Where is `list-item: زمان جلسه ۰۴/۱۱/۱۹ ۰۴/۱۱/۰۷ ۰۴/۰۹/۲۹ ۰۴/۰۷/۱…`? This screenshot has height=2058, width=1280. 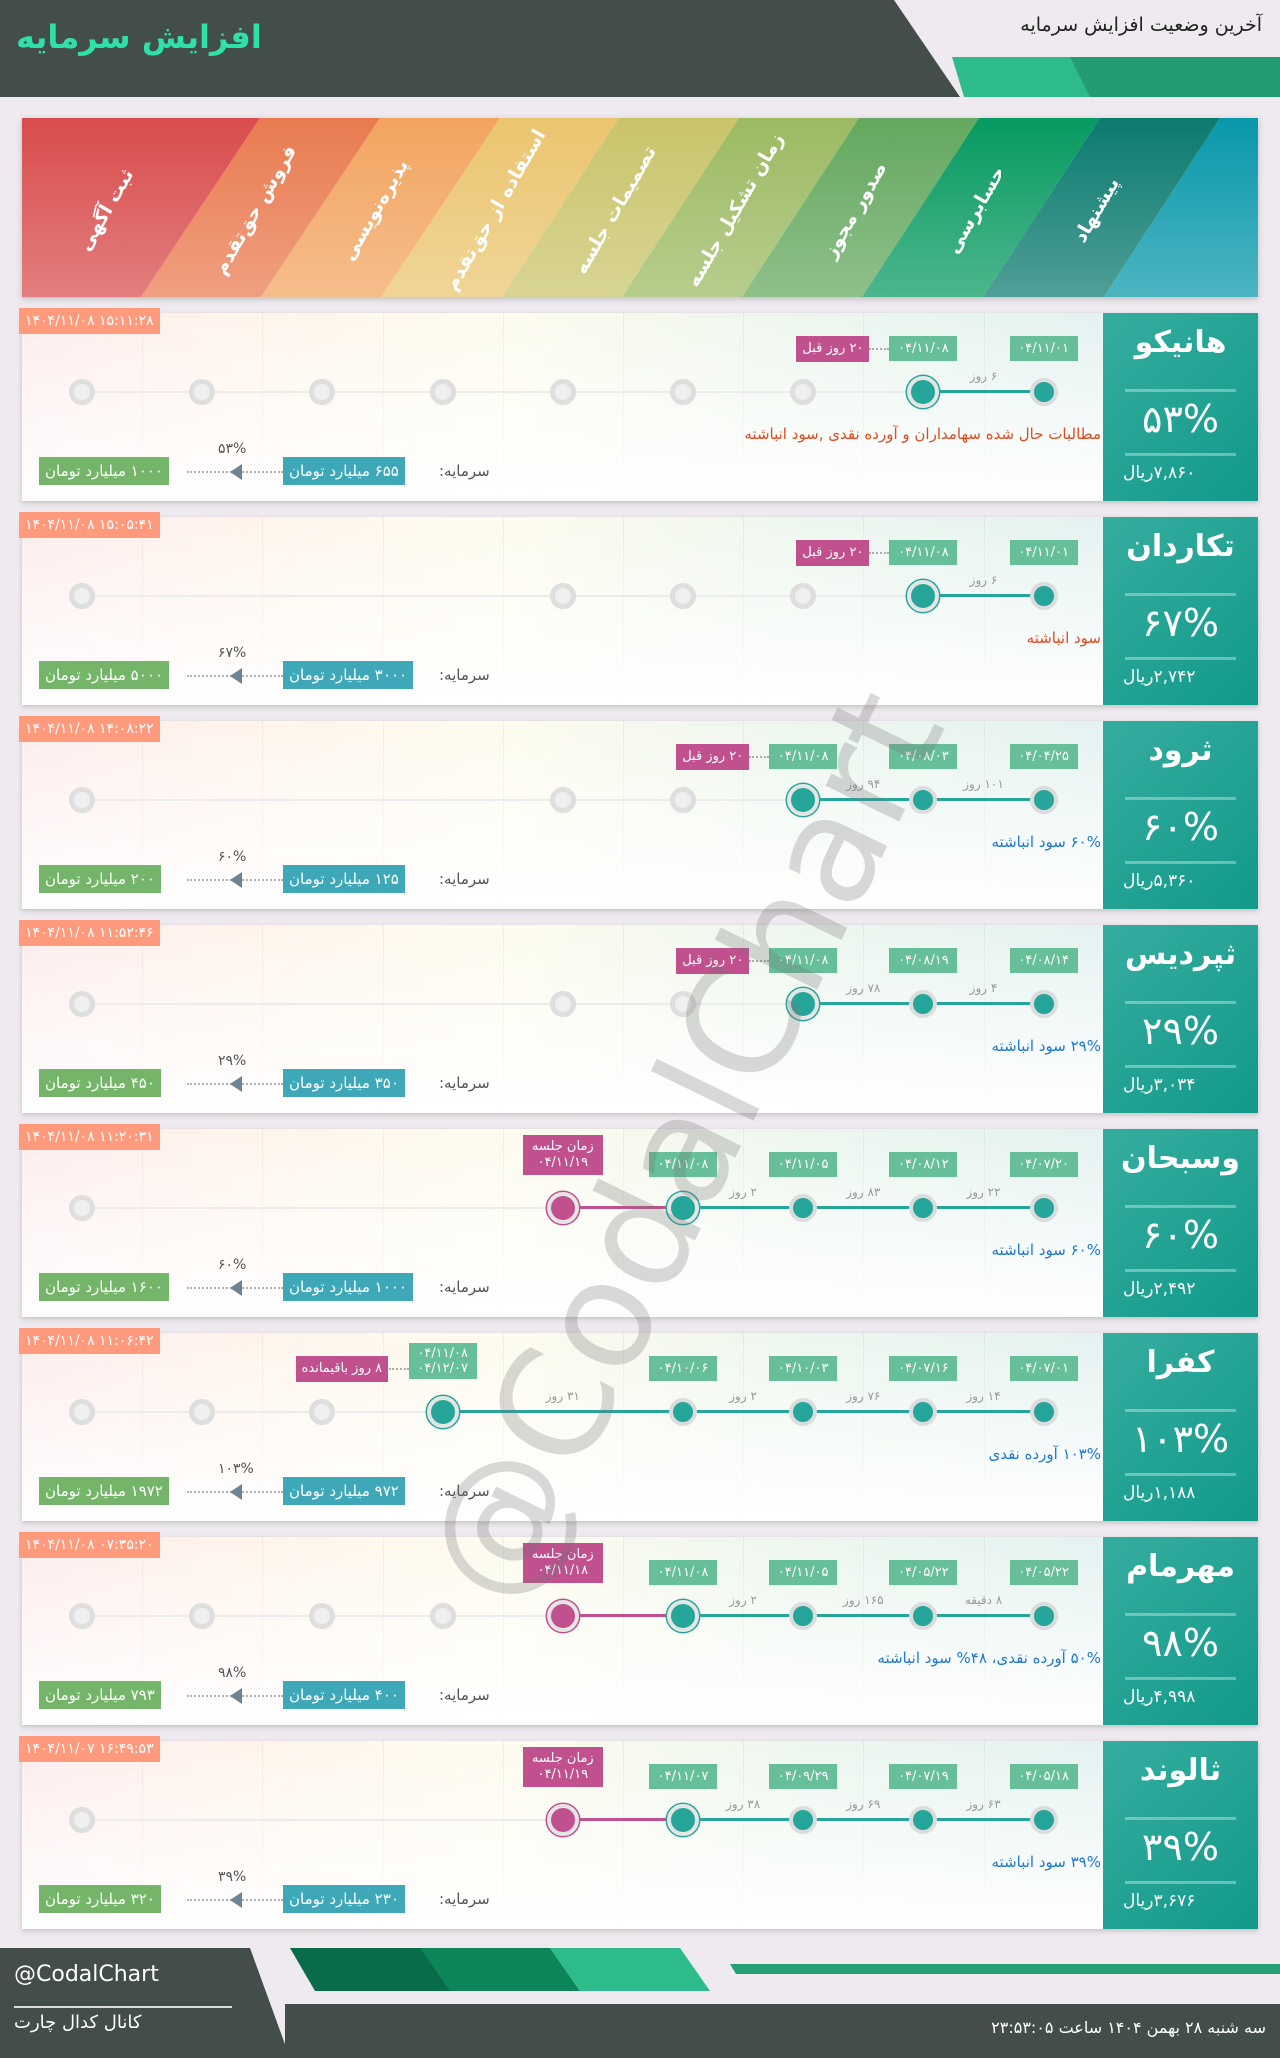
list-item: زمان جلسه ۰۴/۱۱/۱۹ ۰۴/۱۱/۰۷ ۰۴/۰۹/۲۹ ۰۴/۰۷/۱… is located at coordinates (638, 1832).